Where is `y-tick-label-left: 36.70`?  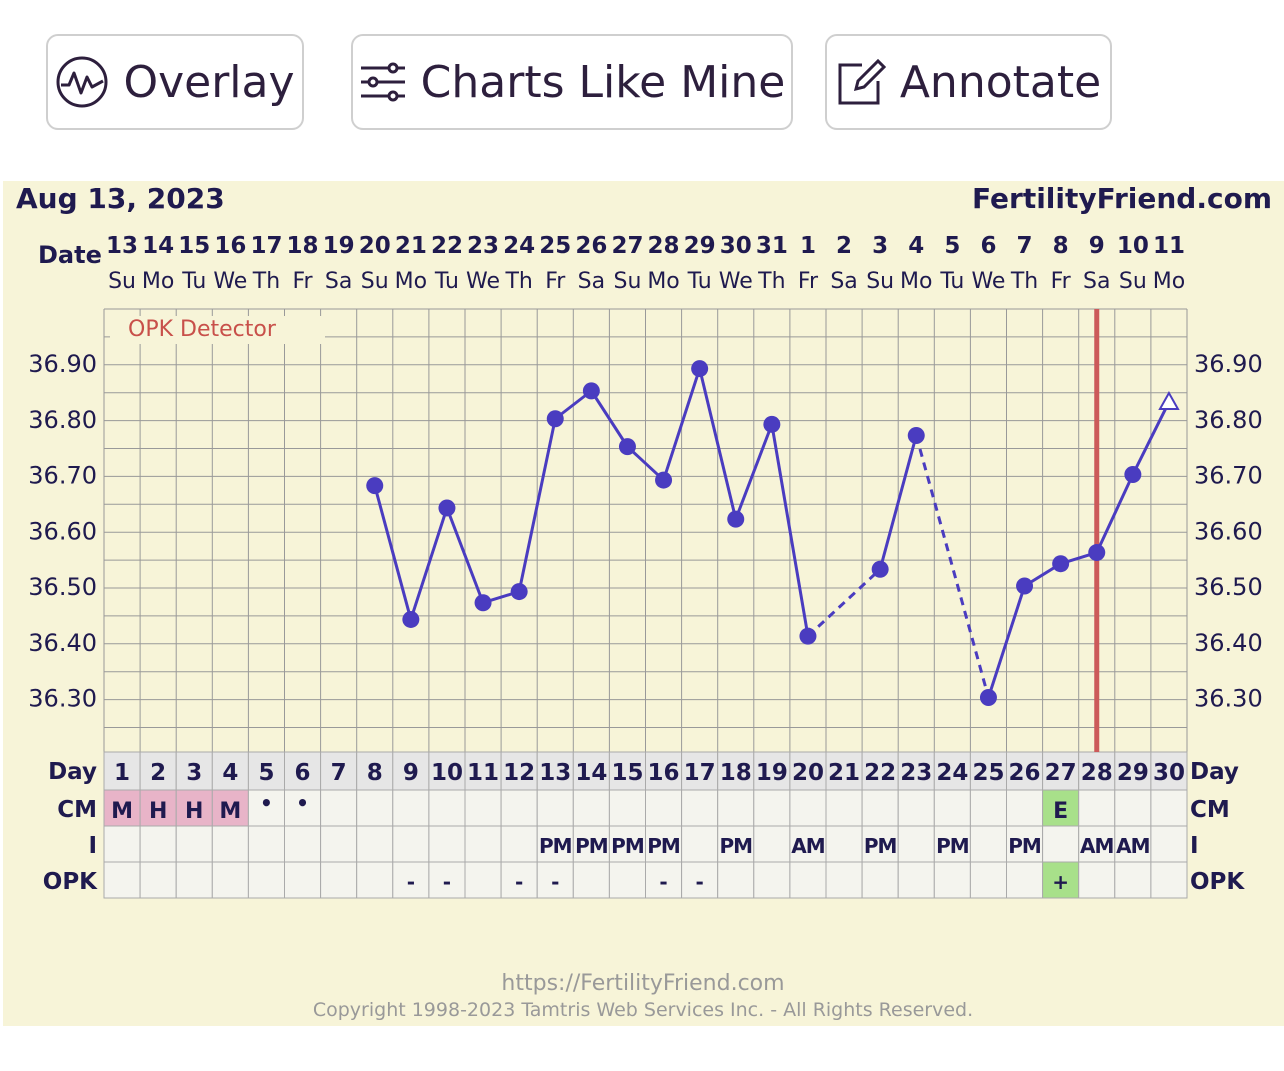
y-tick-label-left: 36.70 is located at coordinates (62, 476).